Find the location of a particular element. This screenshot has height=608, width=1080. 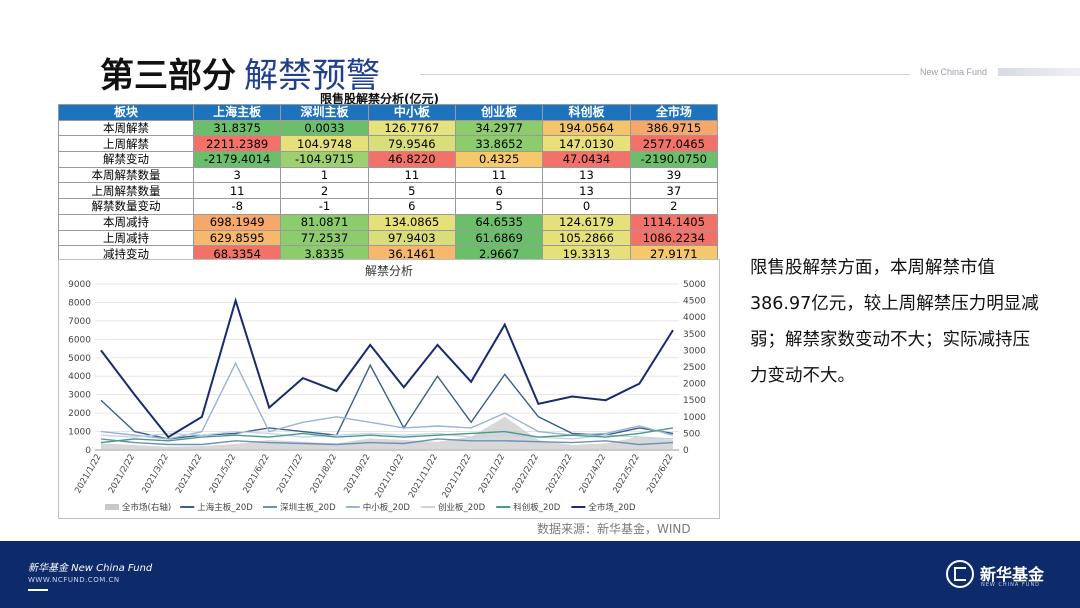

row-label: 上周解禁数量 is located at coordinates (126, 191).